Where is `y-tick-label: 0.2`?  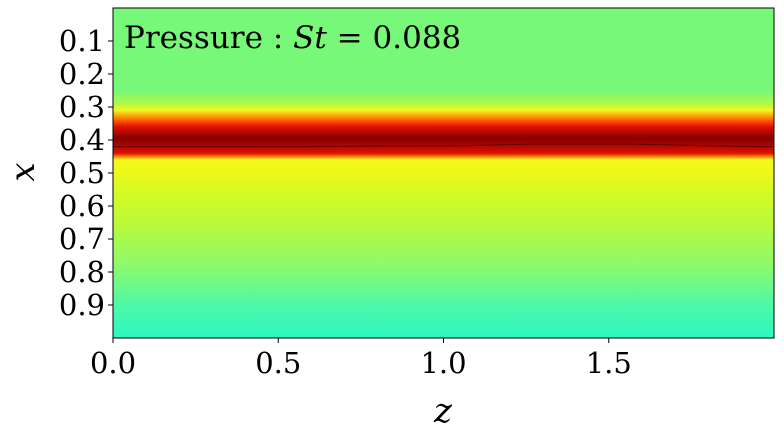
y-tick-label: 0.2 is located at coordinates (82, 74).